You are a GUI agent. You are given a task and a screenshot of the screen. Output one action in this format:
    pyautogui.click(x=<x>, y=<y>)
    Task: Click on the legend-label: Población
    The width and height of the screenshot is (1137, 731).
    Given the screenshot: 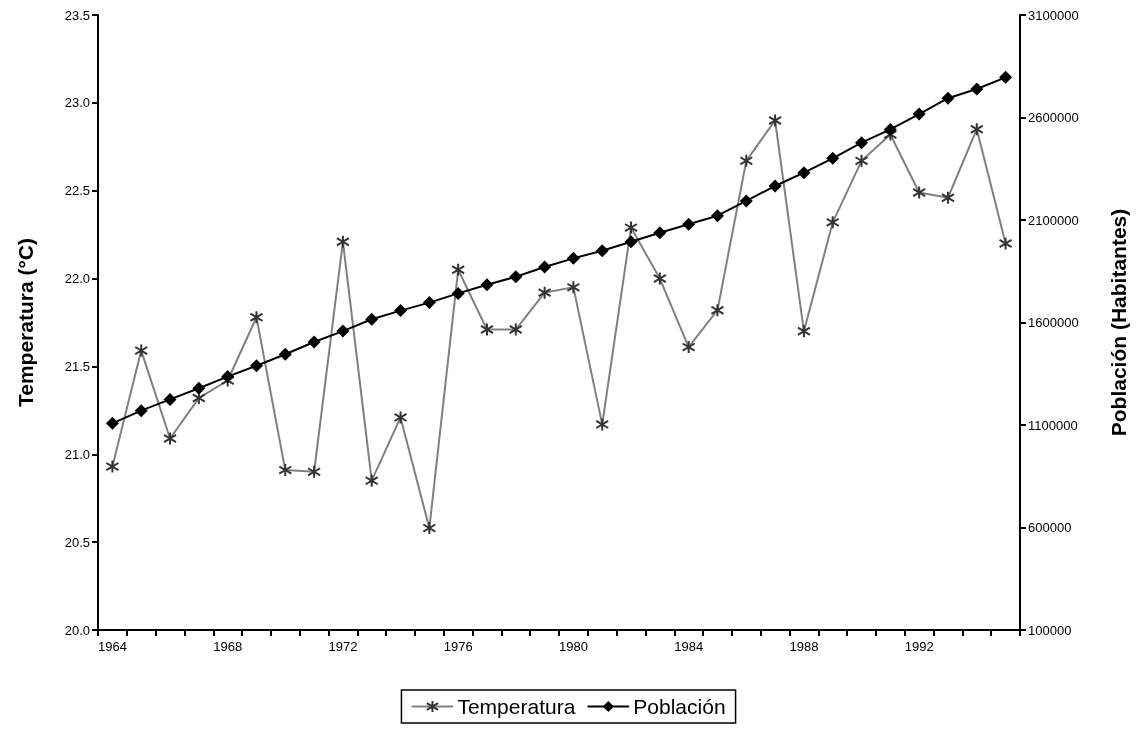 What is the action you would take?
    pyautogui.click(x=679, y=706)
    